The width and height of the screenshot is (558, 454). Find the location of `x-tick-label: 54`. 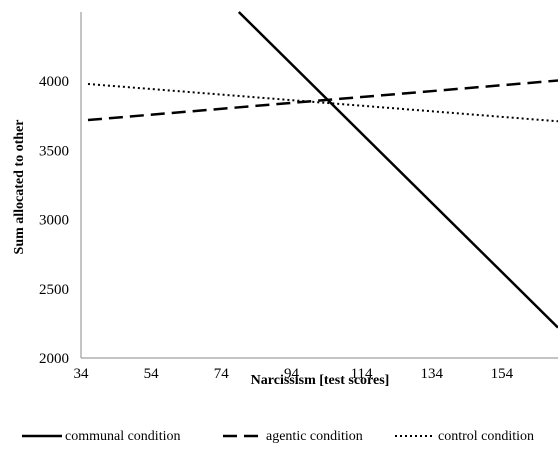

x-tick-label: 54 is located at coordinates (152, 374).